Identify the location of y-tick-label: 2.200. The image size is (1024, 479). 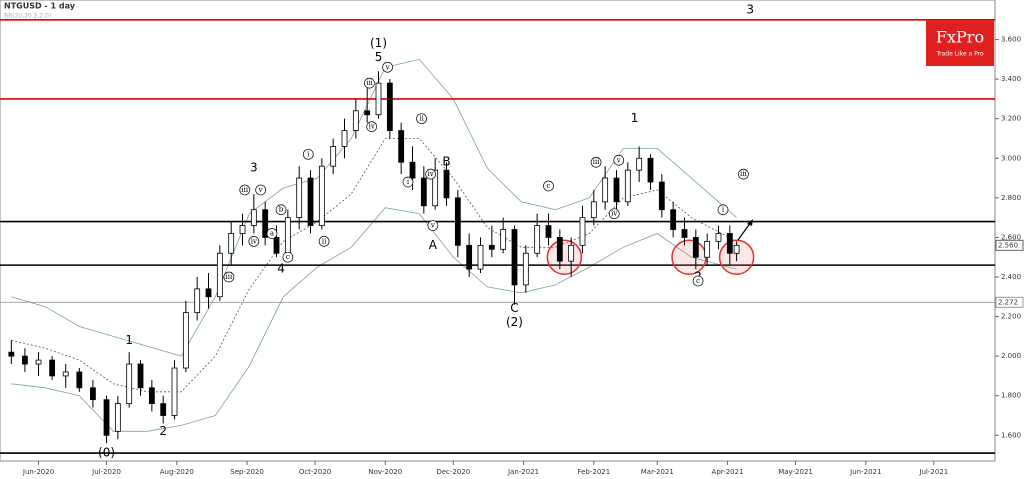
(1011, 317).